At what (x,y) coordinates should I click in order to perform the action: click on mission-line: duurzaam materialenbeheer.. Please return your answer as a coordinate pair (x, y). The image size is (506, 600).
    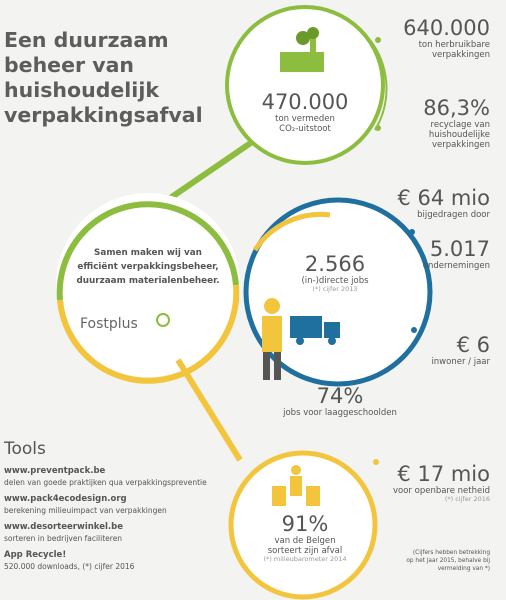
    Looking at the image, I should click on (148, 281).